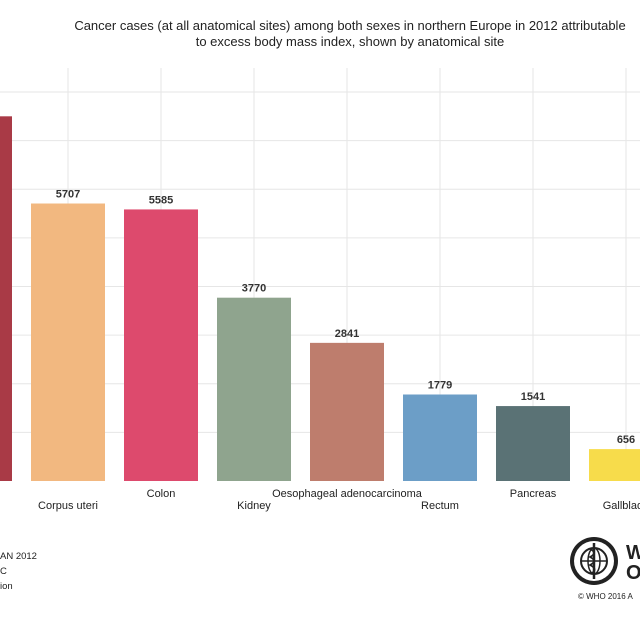 Image resolution: width=640 pixels, height=632 pixels. What do you see at coordinates (533, 494) in the screenshot?
I see `x-tick-label-6: Pancreas` at bounding box center [533, 494].